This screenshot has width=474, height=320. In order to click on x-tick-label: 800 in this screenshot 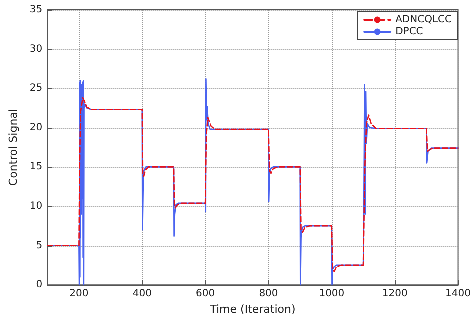, I will do `click(268, 294)`.